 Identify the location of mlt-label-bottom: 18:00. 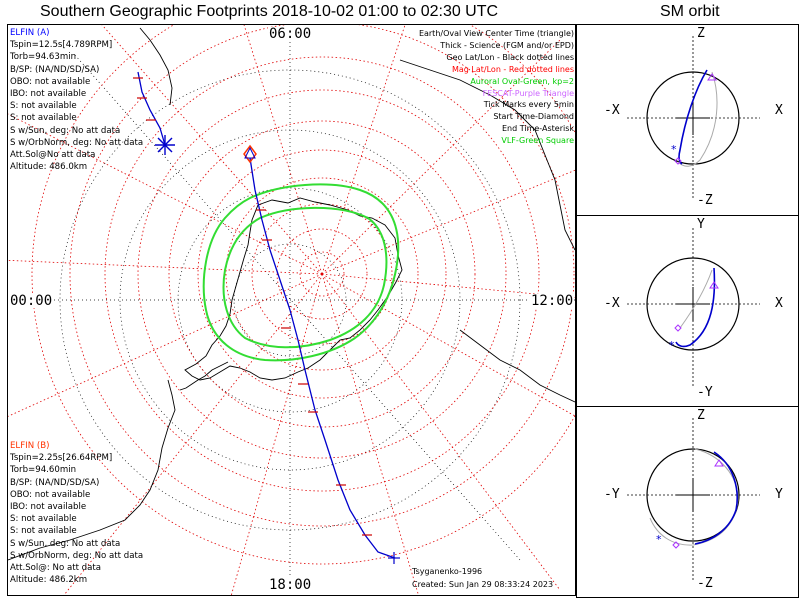
(290, 585).